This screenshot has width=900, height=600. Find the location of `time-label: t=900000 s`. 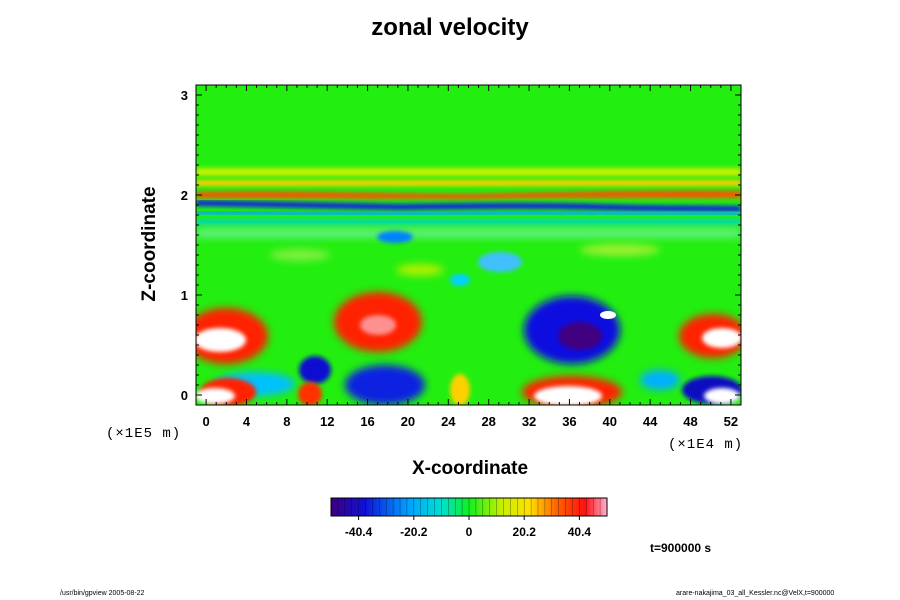

time-label: t=900000 s is located at coordinates (681, 548).